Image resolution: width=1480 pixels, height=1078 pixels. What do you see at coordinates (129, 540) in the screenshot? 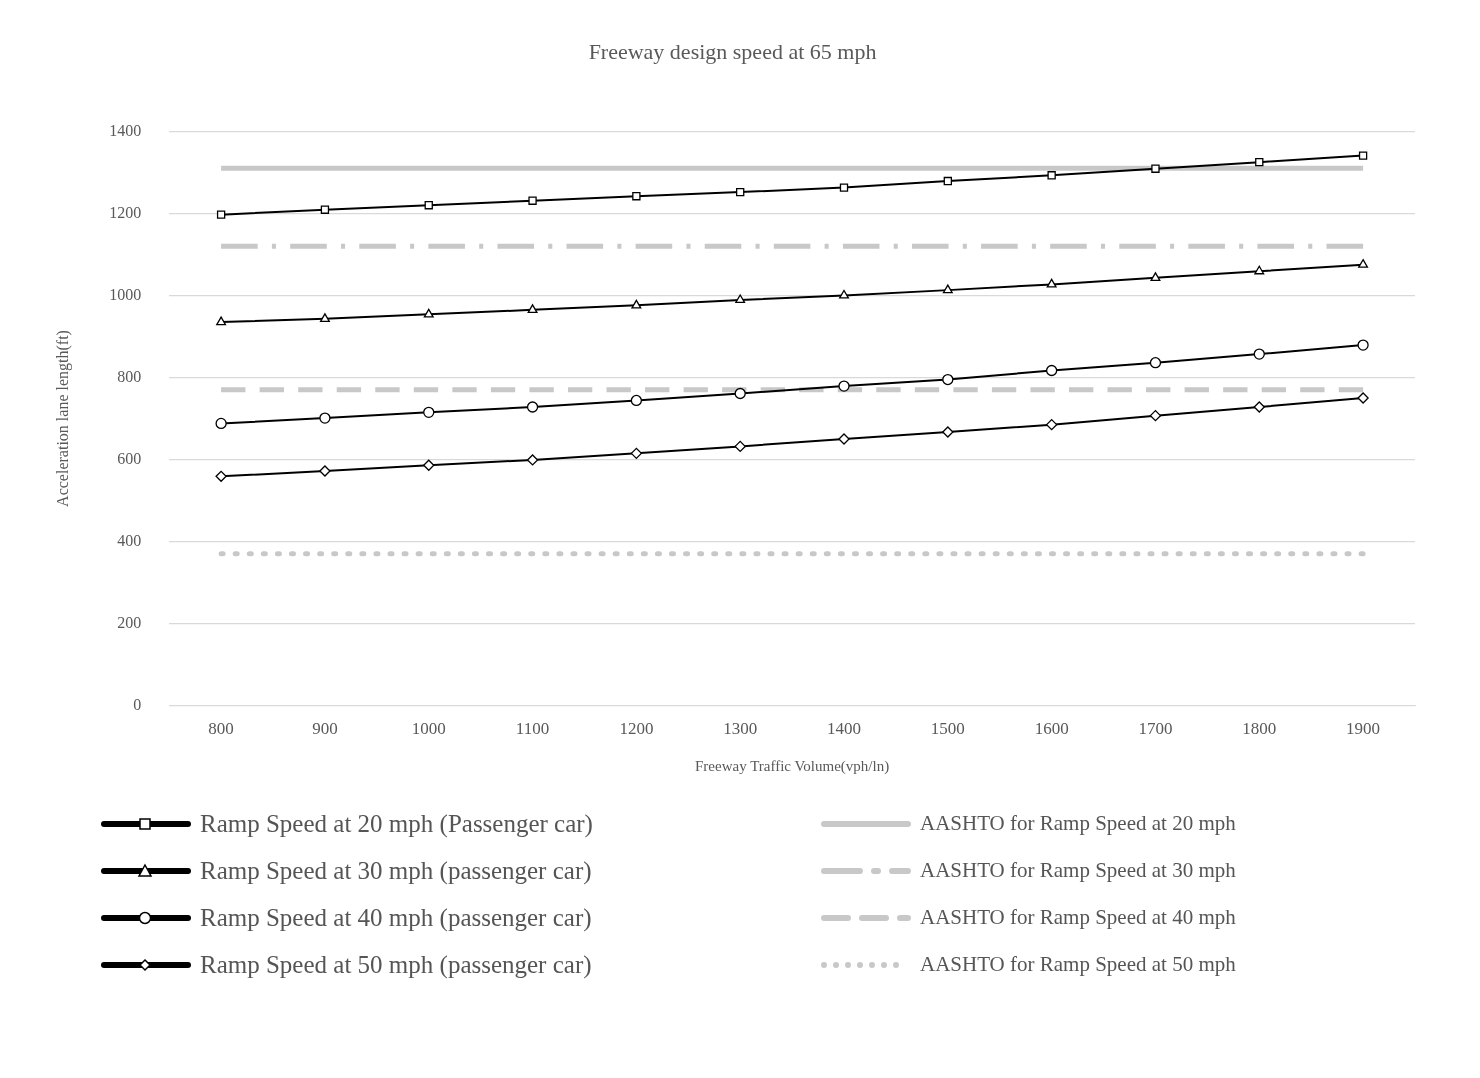
I see `y-tick-label: 400` at bounding box center [129, 540].